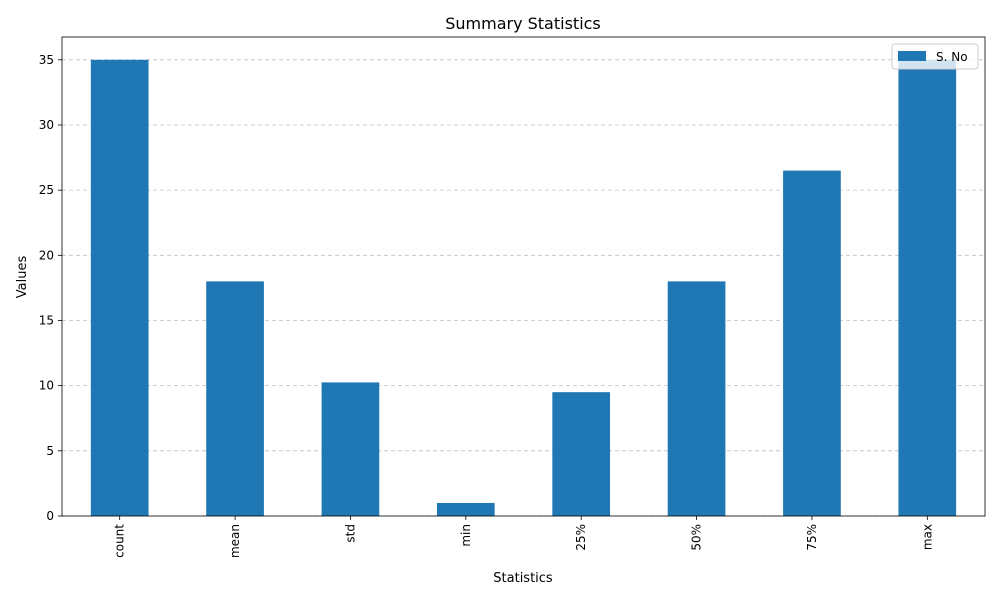 The width and height of the screenshot is (1000, 600). What do you see at coordinates (581, 537) in the screenshot?
I see `x-tick-label: 25%` at bounding box center [581, 537].